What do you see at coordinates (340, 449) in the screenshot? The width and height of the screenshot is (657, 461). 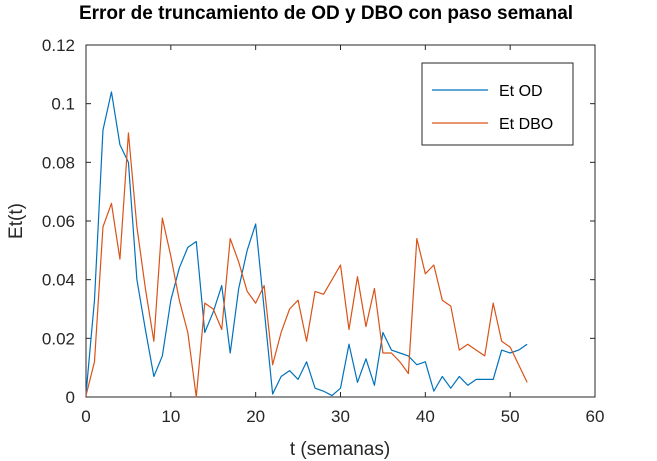 I see `x-axis-label: t (semanas)` at bounding box center [340, 449].